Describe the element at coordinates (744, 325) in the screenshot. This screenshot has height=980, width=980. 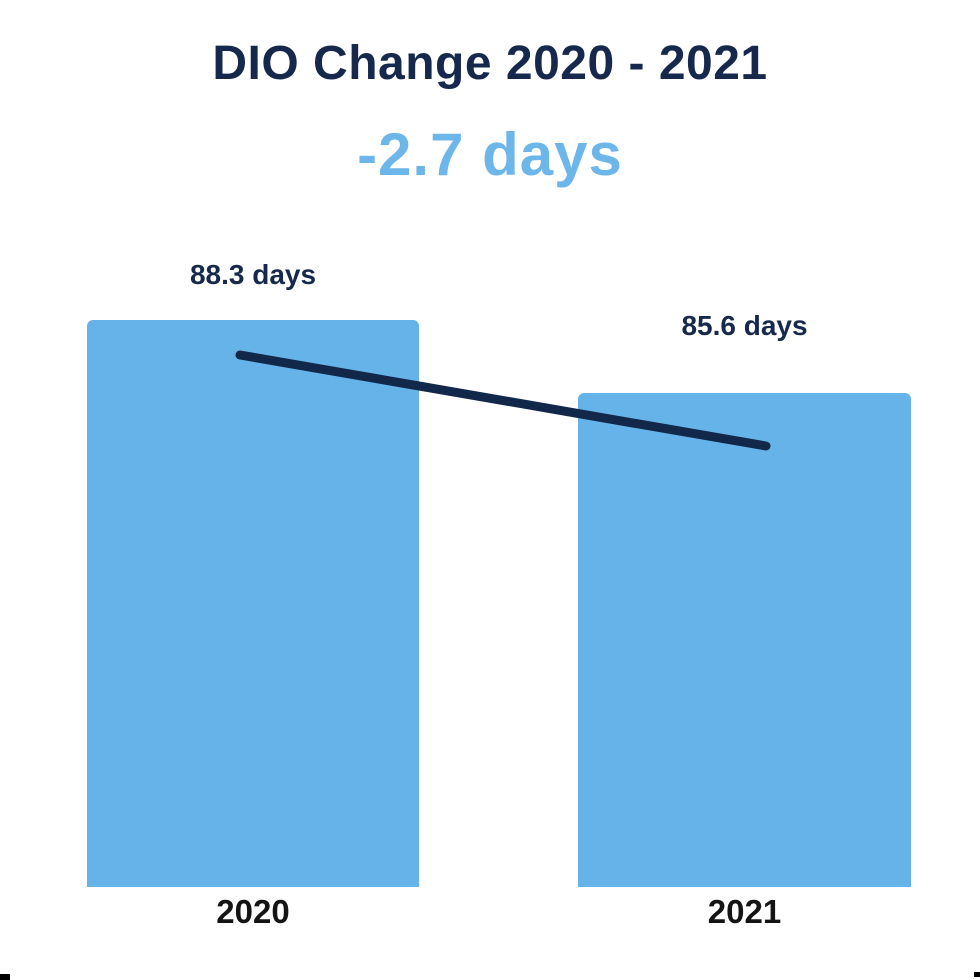
I see `bar-value-label-2021: 85.6 days` at that location.